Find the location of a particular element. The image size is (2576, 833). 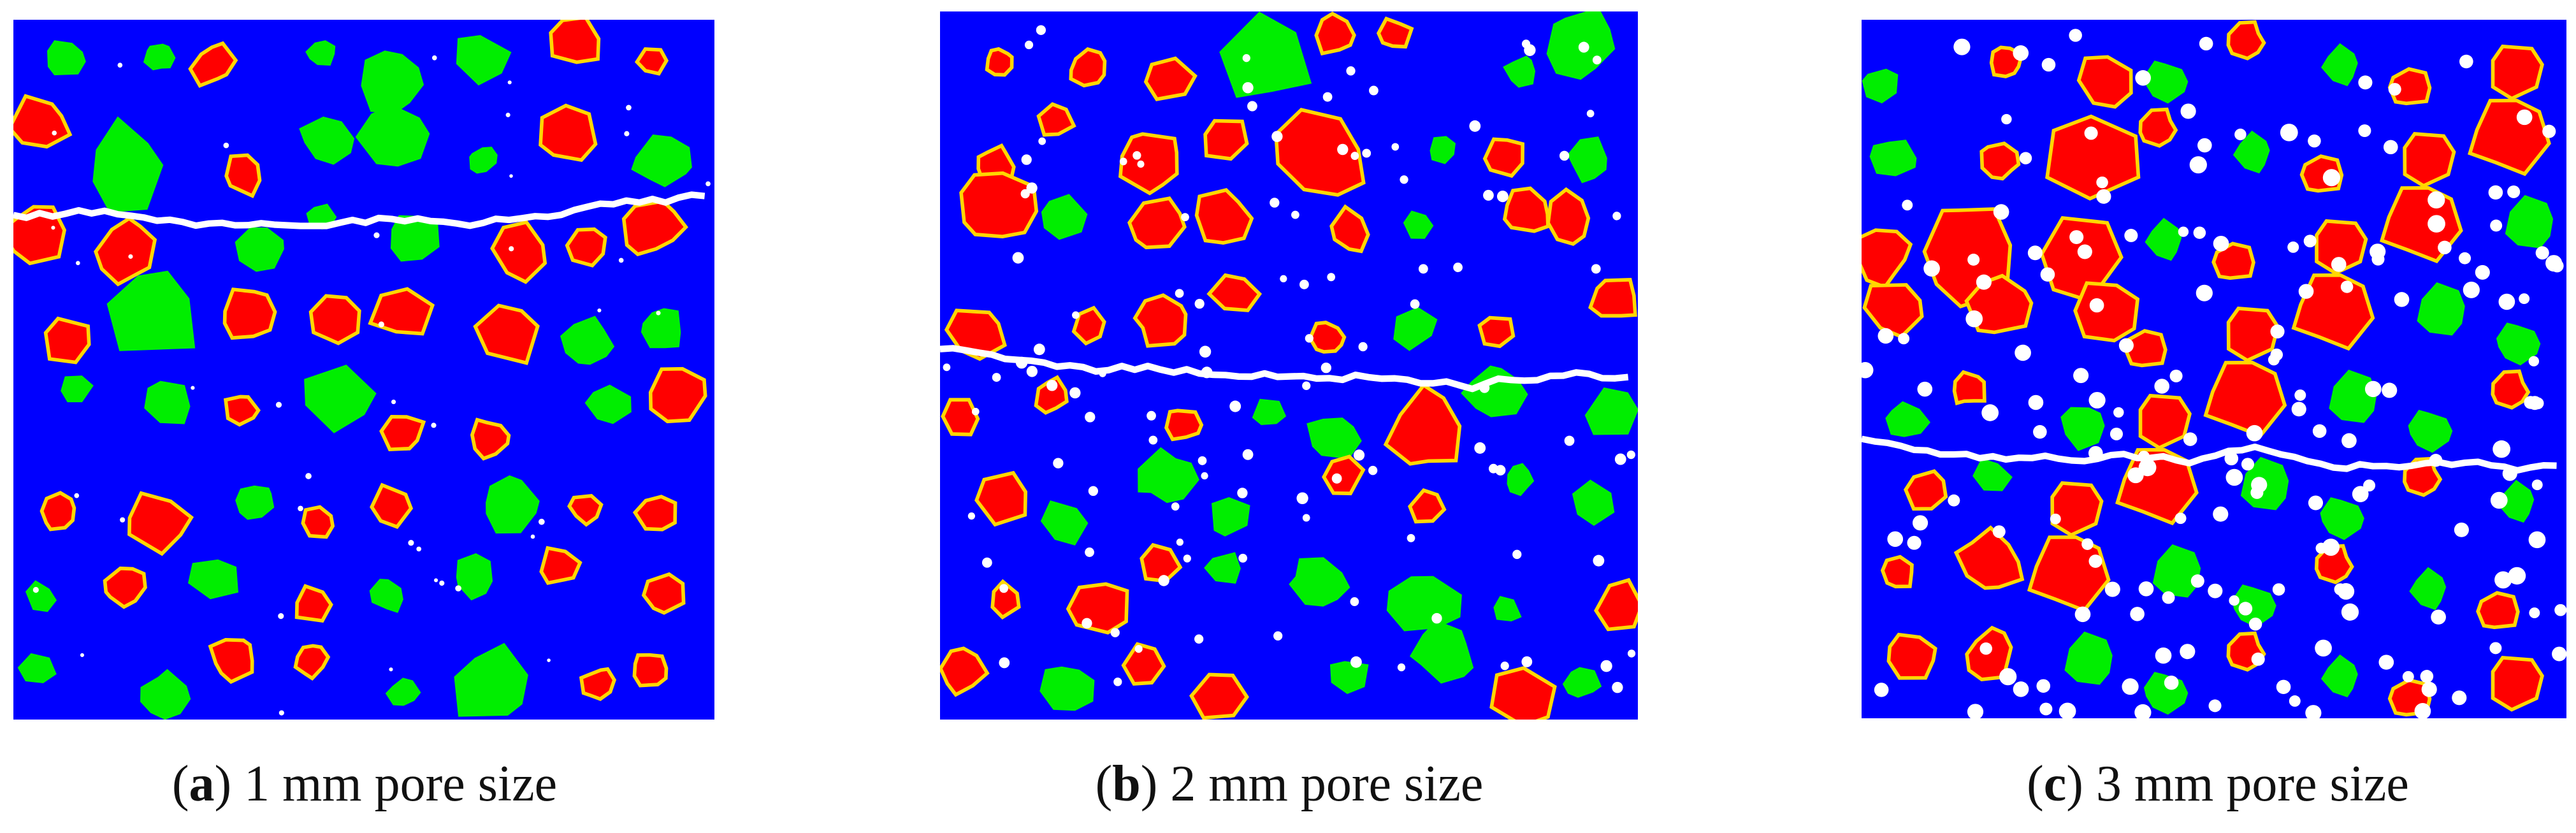

caption-b: (b) 2 mm pore size is located at coordinates (1289, 784).